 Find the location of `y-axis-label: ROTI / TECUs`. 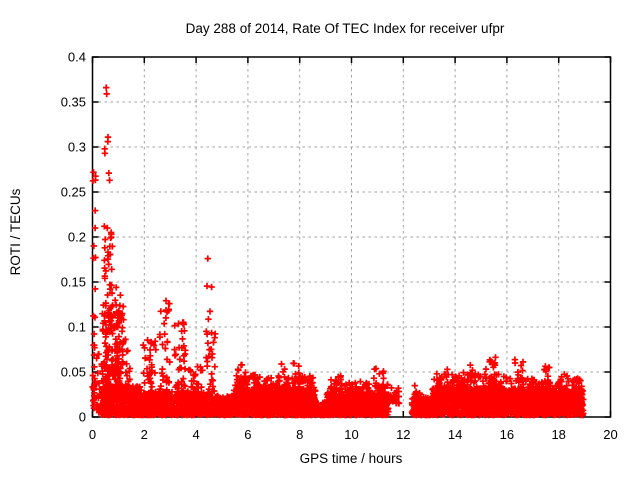

y-axis-label: ROTI / TECUs is located at coordinates (15, 231).